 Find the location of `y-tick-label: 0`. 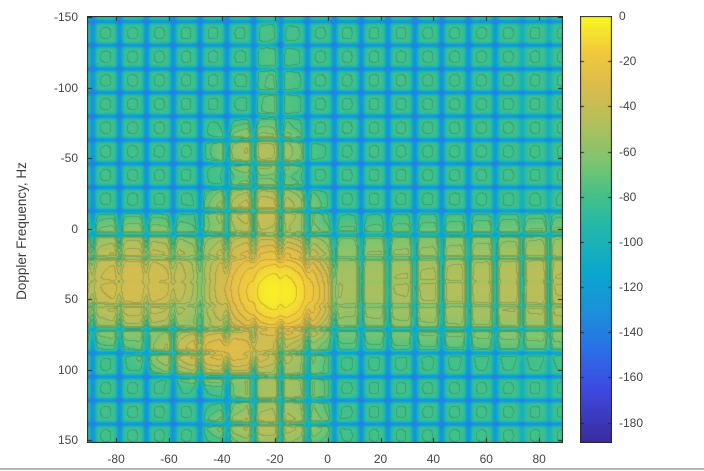

y-tick-label: 0 is located at coordinates (74, 228).